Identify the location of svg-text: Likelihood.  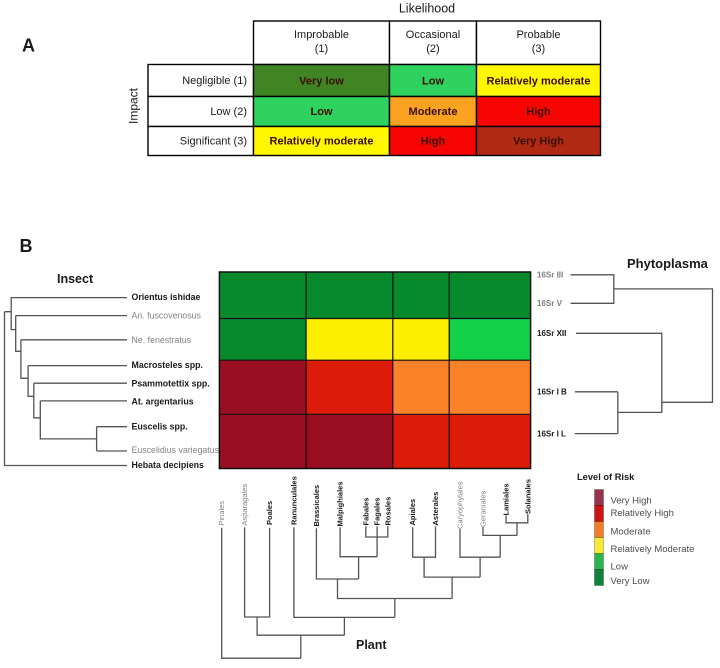
(427, 9).